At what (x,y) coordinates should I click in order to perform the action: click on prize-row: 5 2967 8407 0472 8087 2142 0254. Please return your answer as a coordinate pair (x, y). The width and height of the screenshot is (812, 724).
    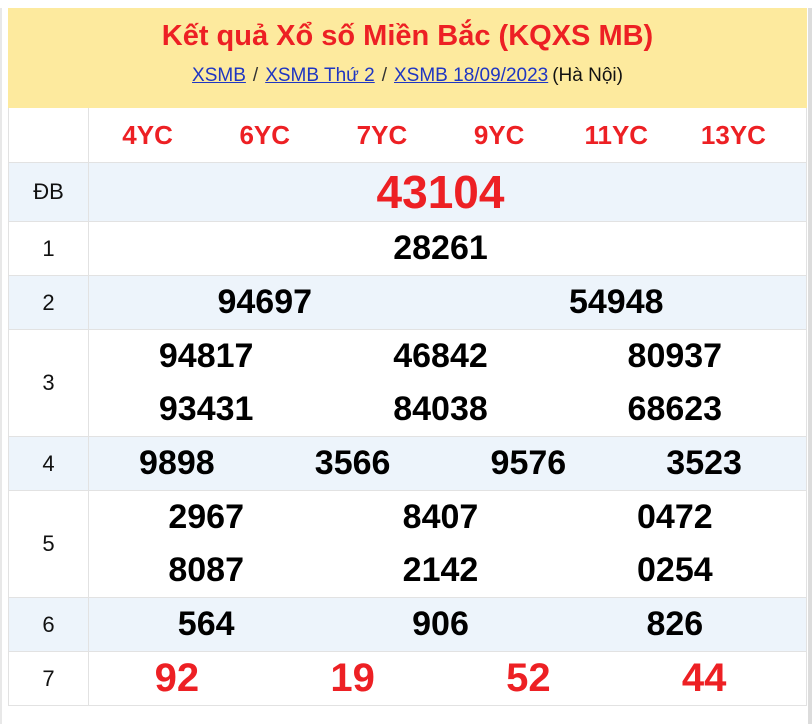
    Looking at the image, I should click on (407, 543).